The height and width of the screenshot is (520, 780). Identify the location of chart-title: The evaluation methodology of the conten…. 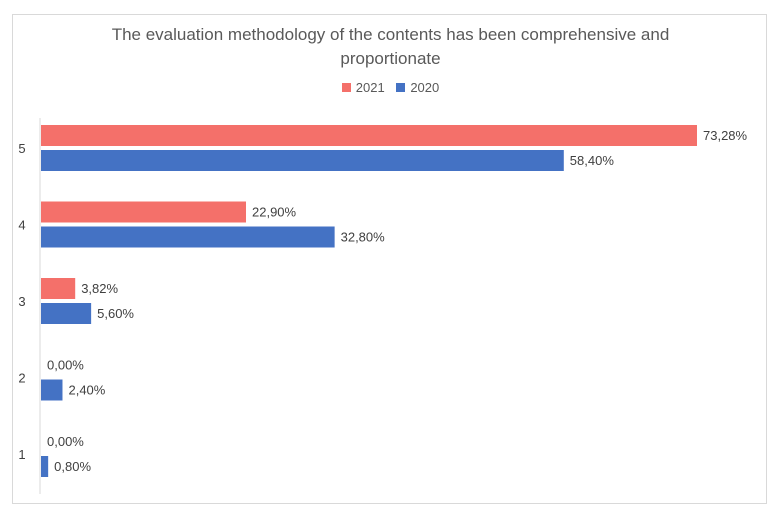
(390, 47).